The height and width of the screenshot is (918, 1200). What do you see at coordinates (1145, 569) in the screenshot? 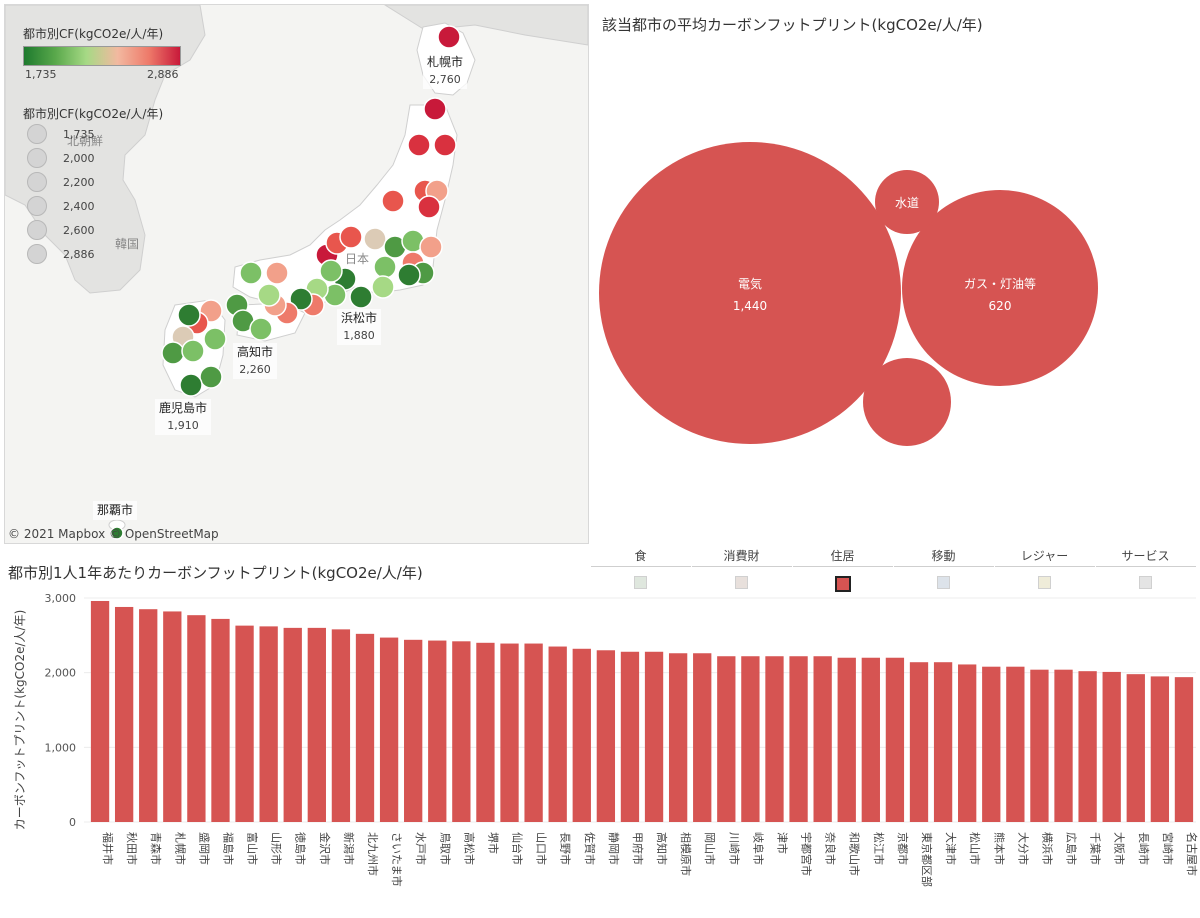
I see `category-item: サービス` at bounding box center [1145, 569].